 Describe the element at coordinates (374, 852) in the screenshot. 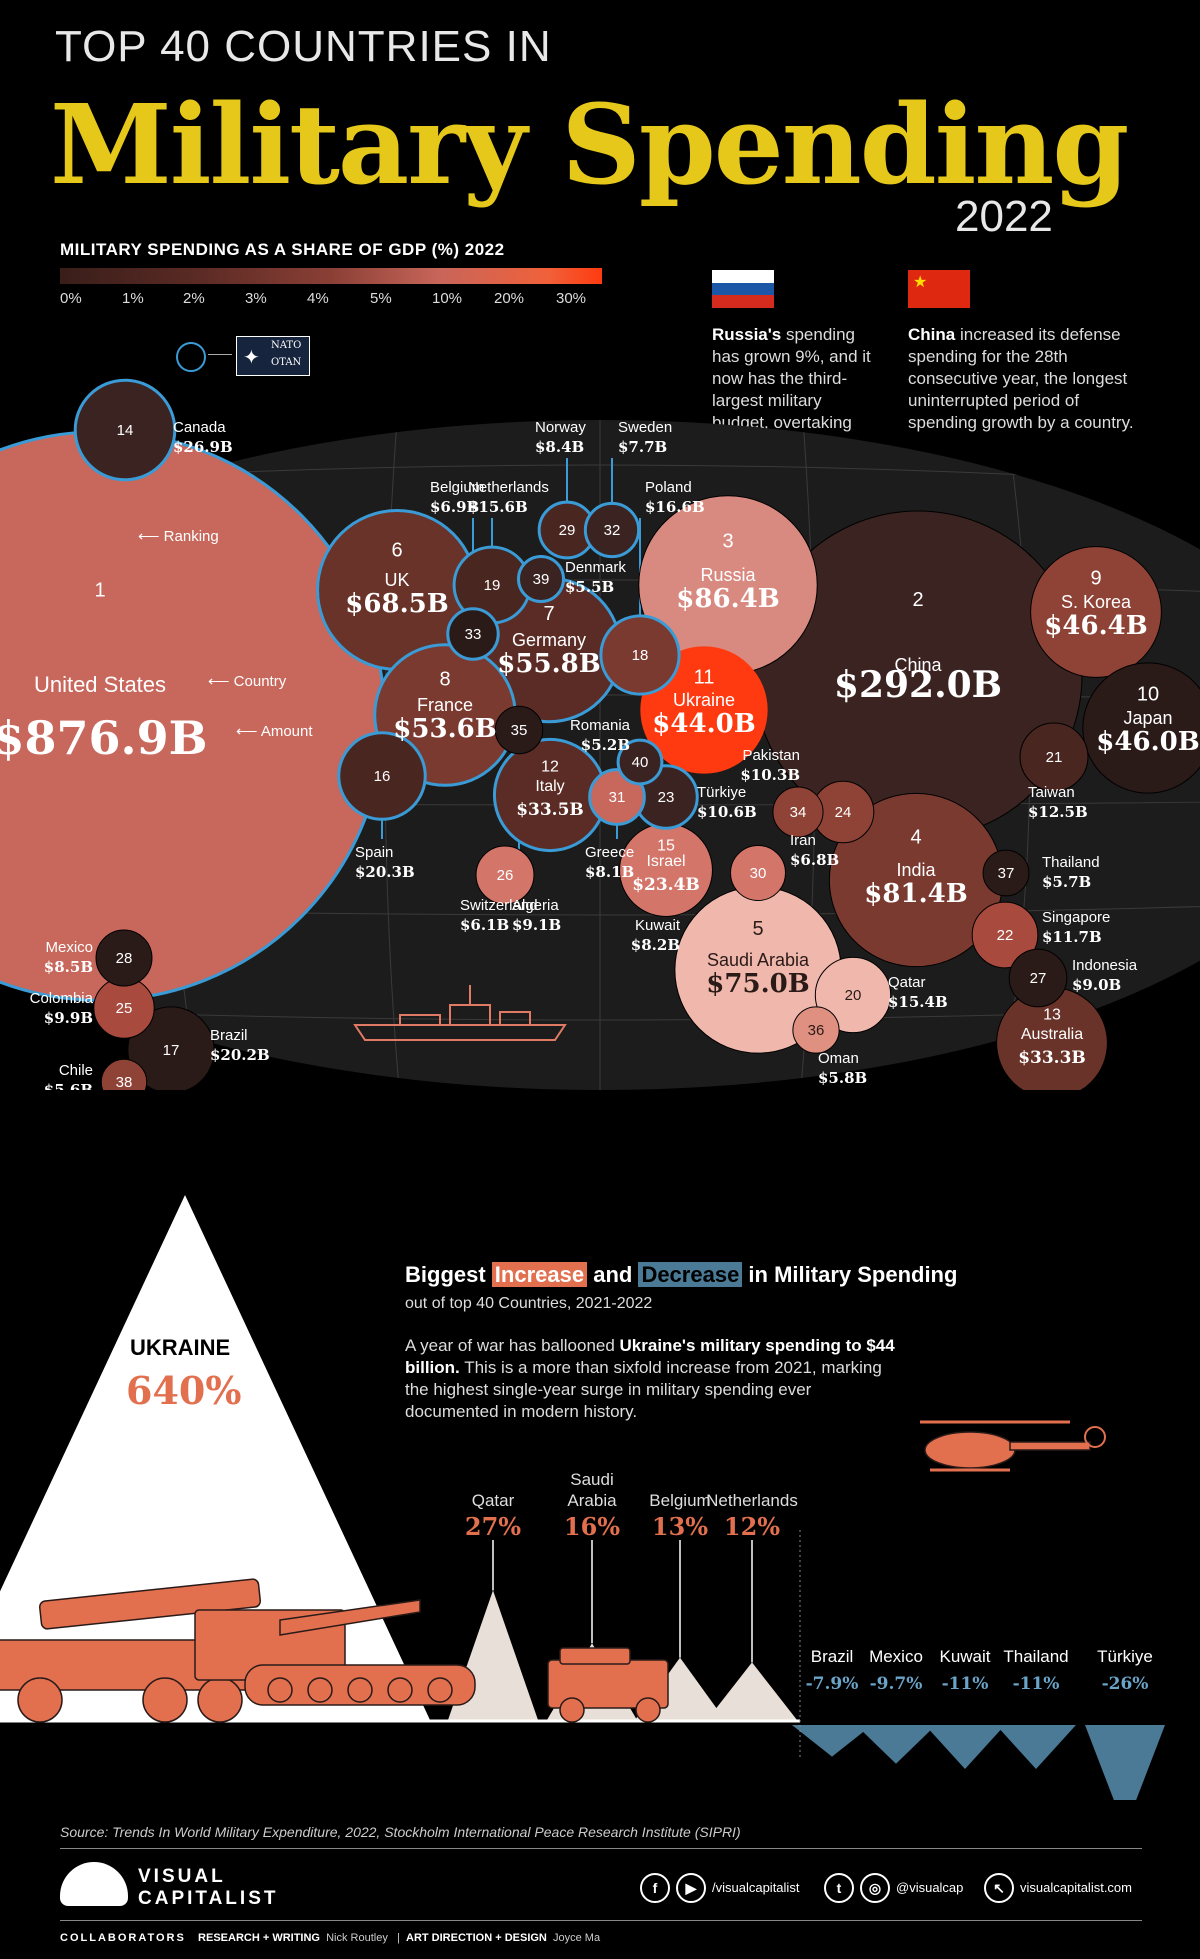

I see `bubble-country: Spain` at that location.